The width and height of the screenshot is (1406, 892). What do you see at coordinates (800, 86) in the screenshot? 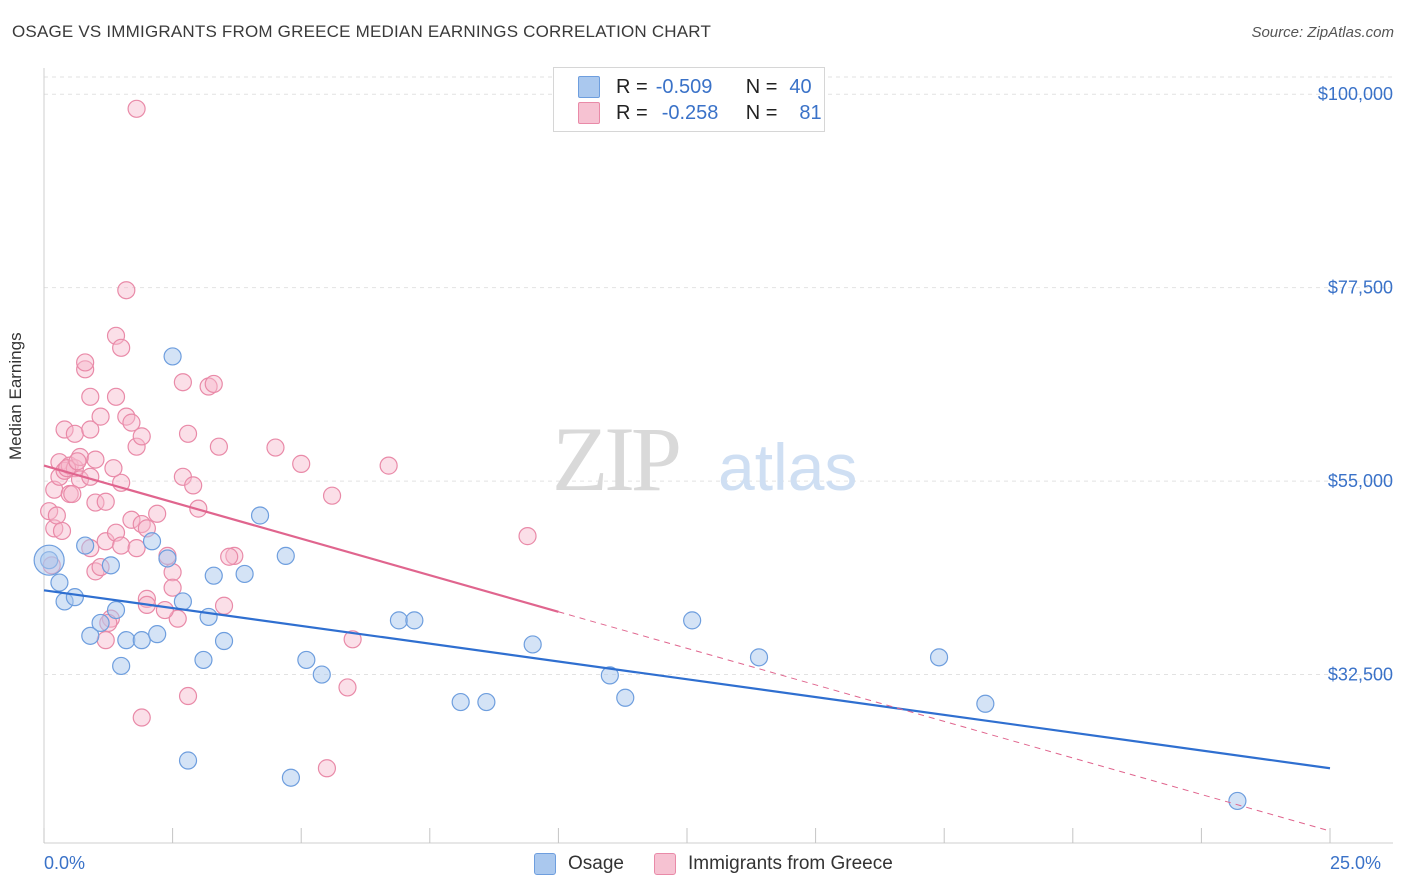
I see `osage-n-value: 40` at bounding box center [800, 86].